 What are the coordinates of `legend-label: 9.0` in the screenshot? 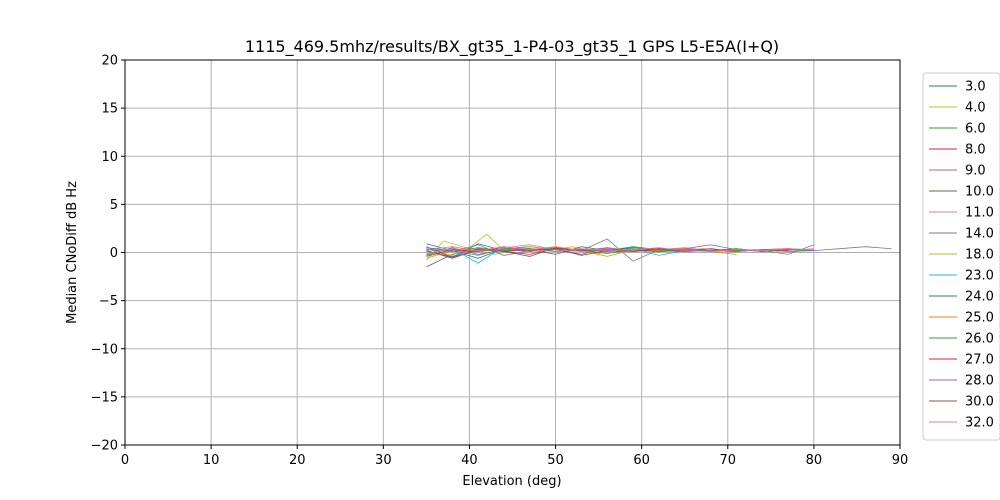 It's located at (975, 171).